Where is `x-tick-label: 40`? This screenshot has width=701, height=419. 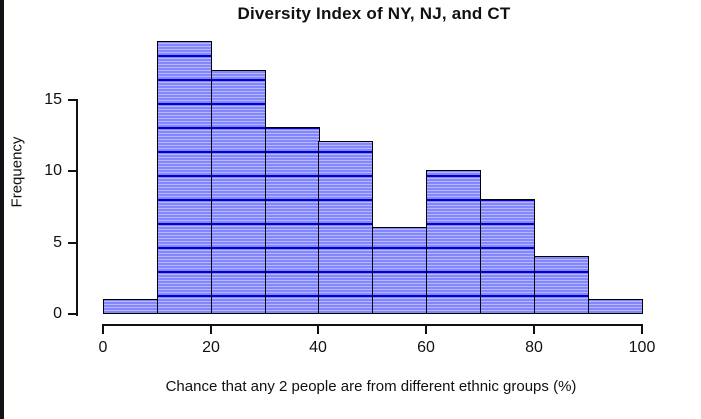 x-tick-label: 40 is located at coordinates (318, 347).